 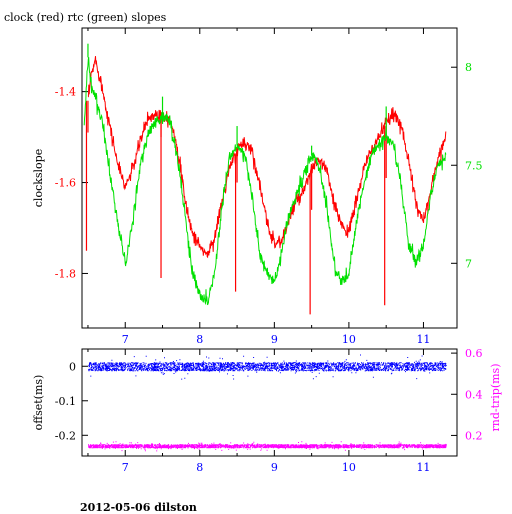 I want to click on y2-tick-label: 0.4, so click(x=474, y=394).